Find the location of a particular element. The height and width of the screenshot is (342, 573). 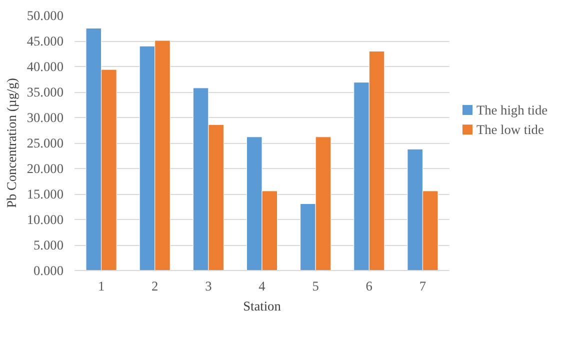

x-tick-label: 6 is located at coordinates (369, 286).